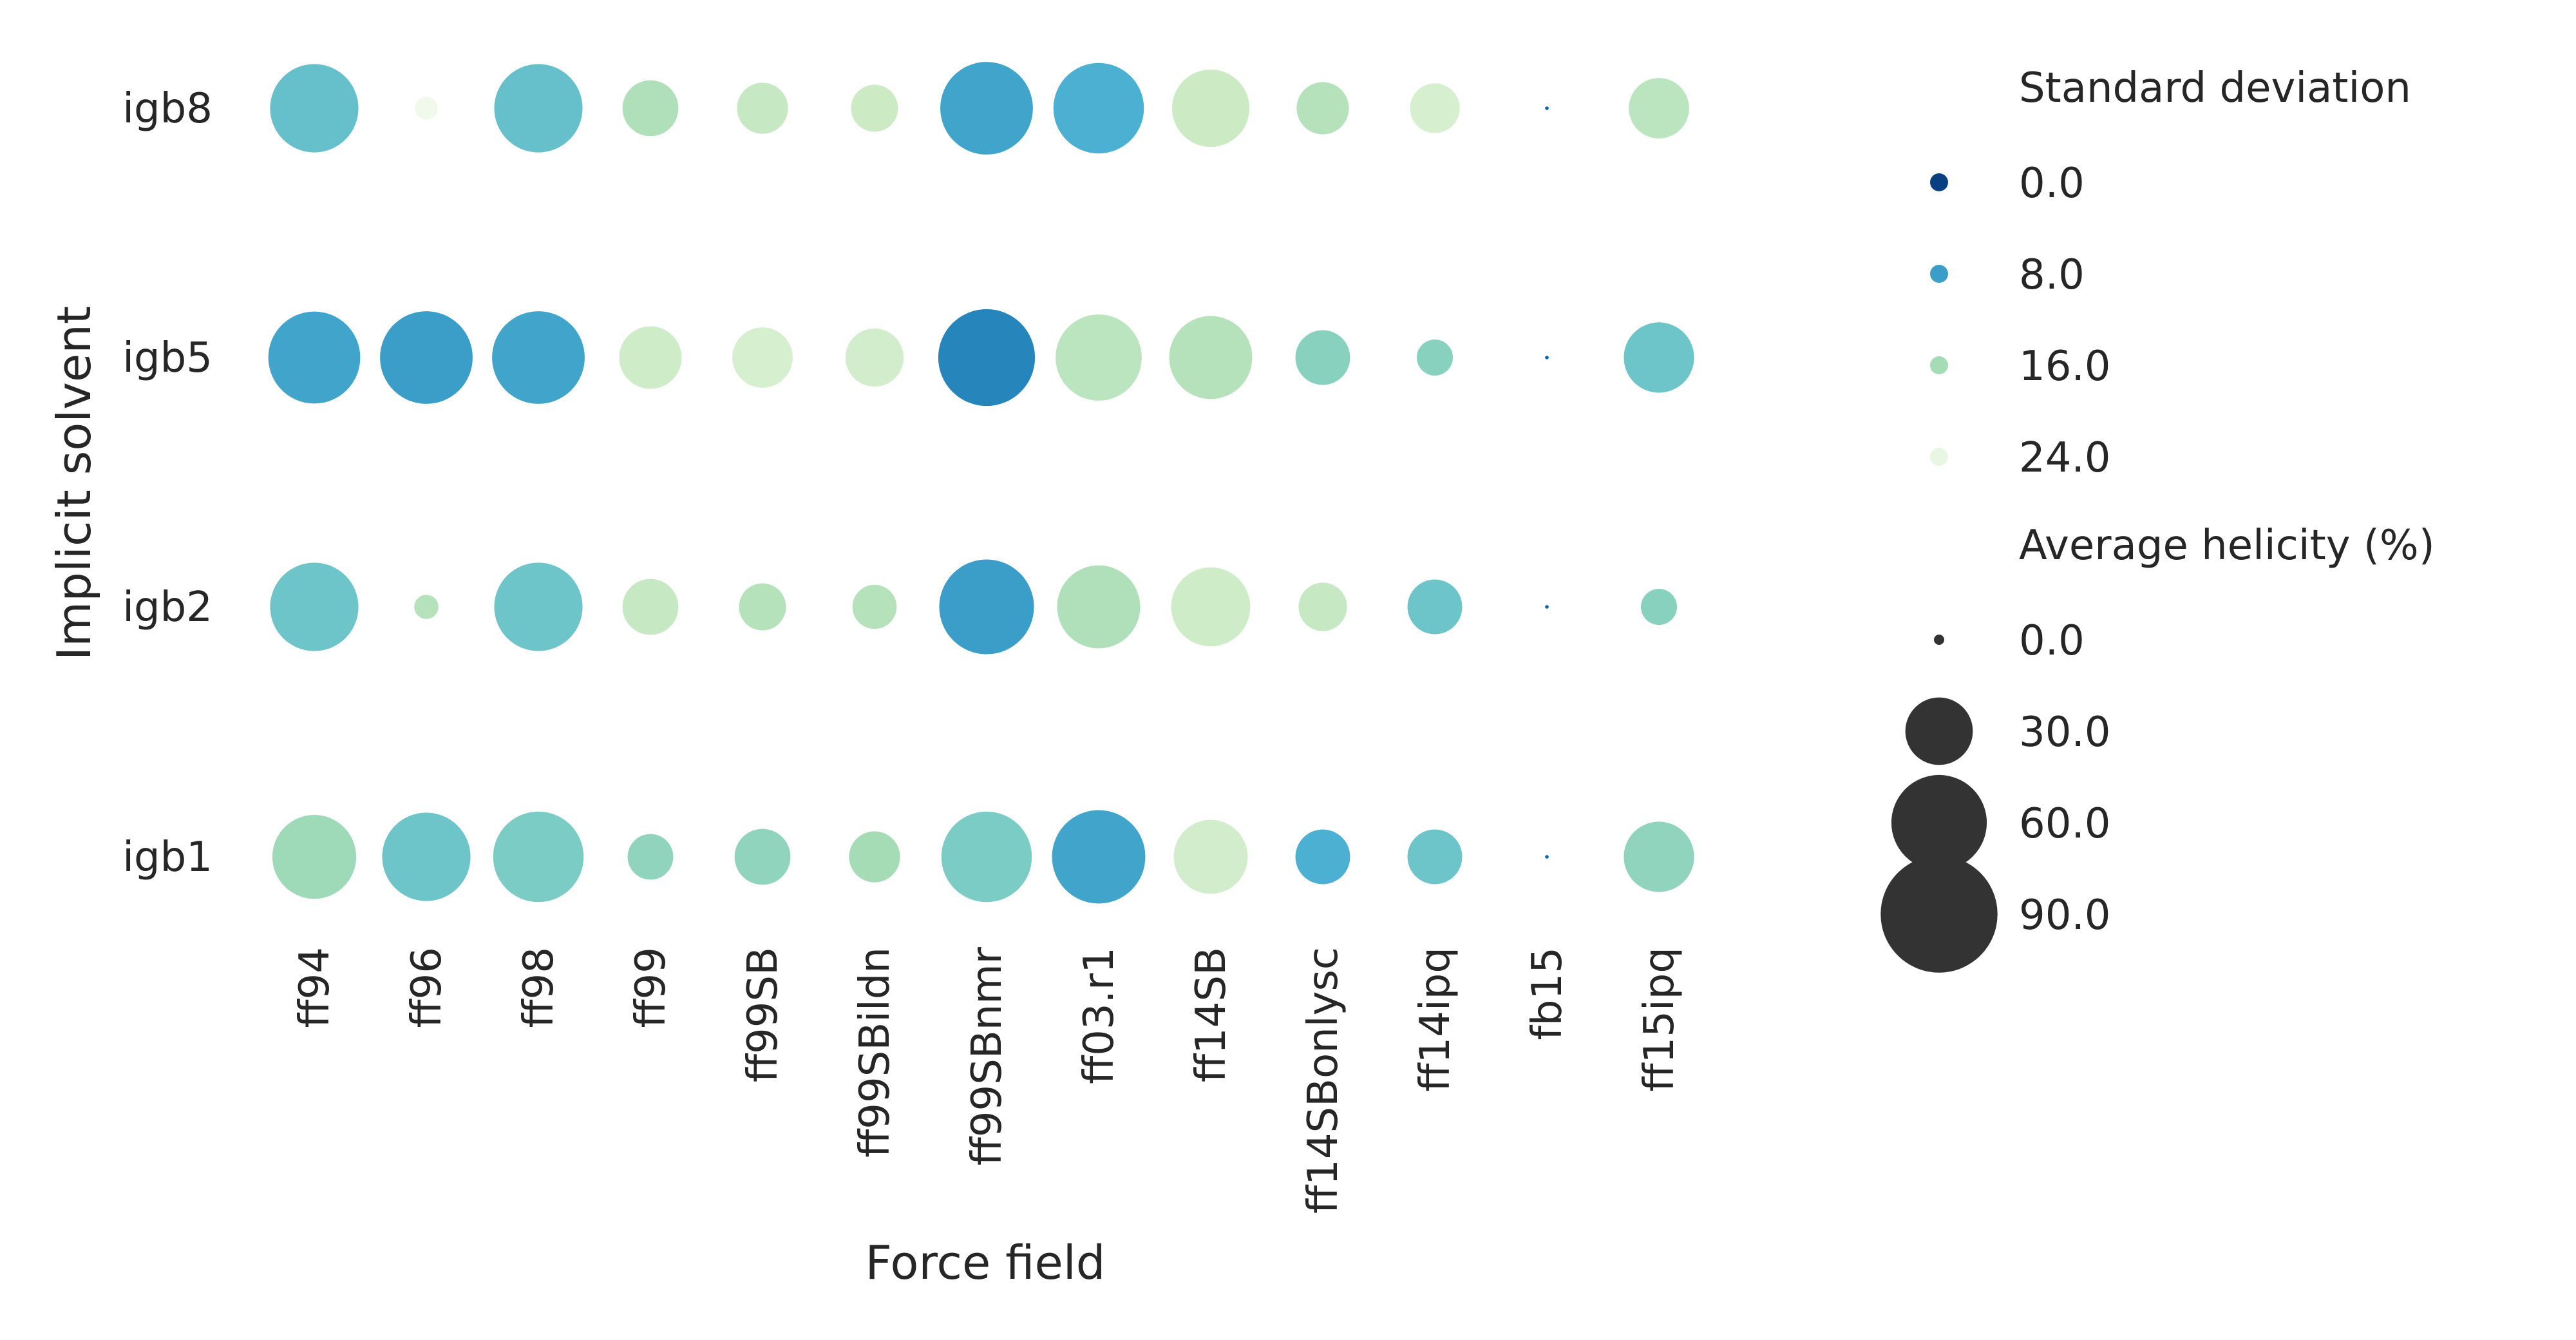 The height and width of the screenshot is (1340, 2576). I want to click on legend-color-label-16.0: 16.0, so click(2065, 366).